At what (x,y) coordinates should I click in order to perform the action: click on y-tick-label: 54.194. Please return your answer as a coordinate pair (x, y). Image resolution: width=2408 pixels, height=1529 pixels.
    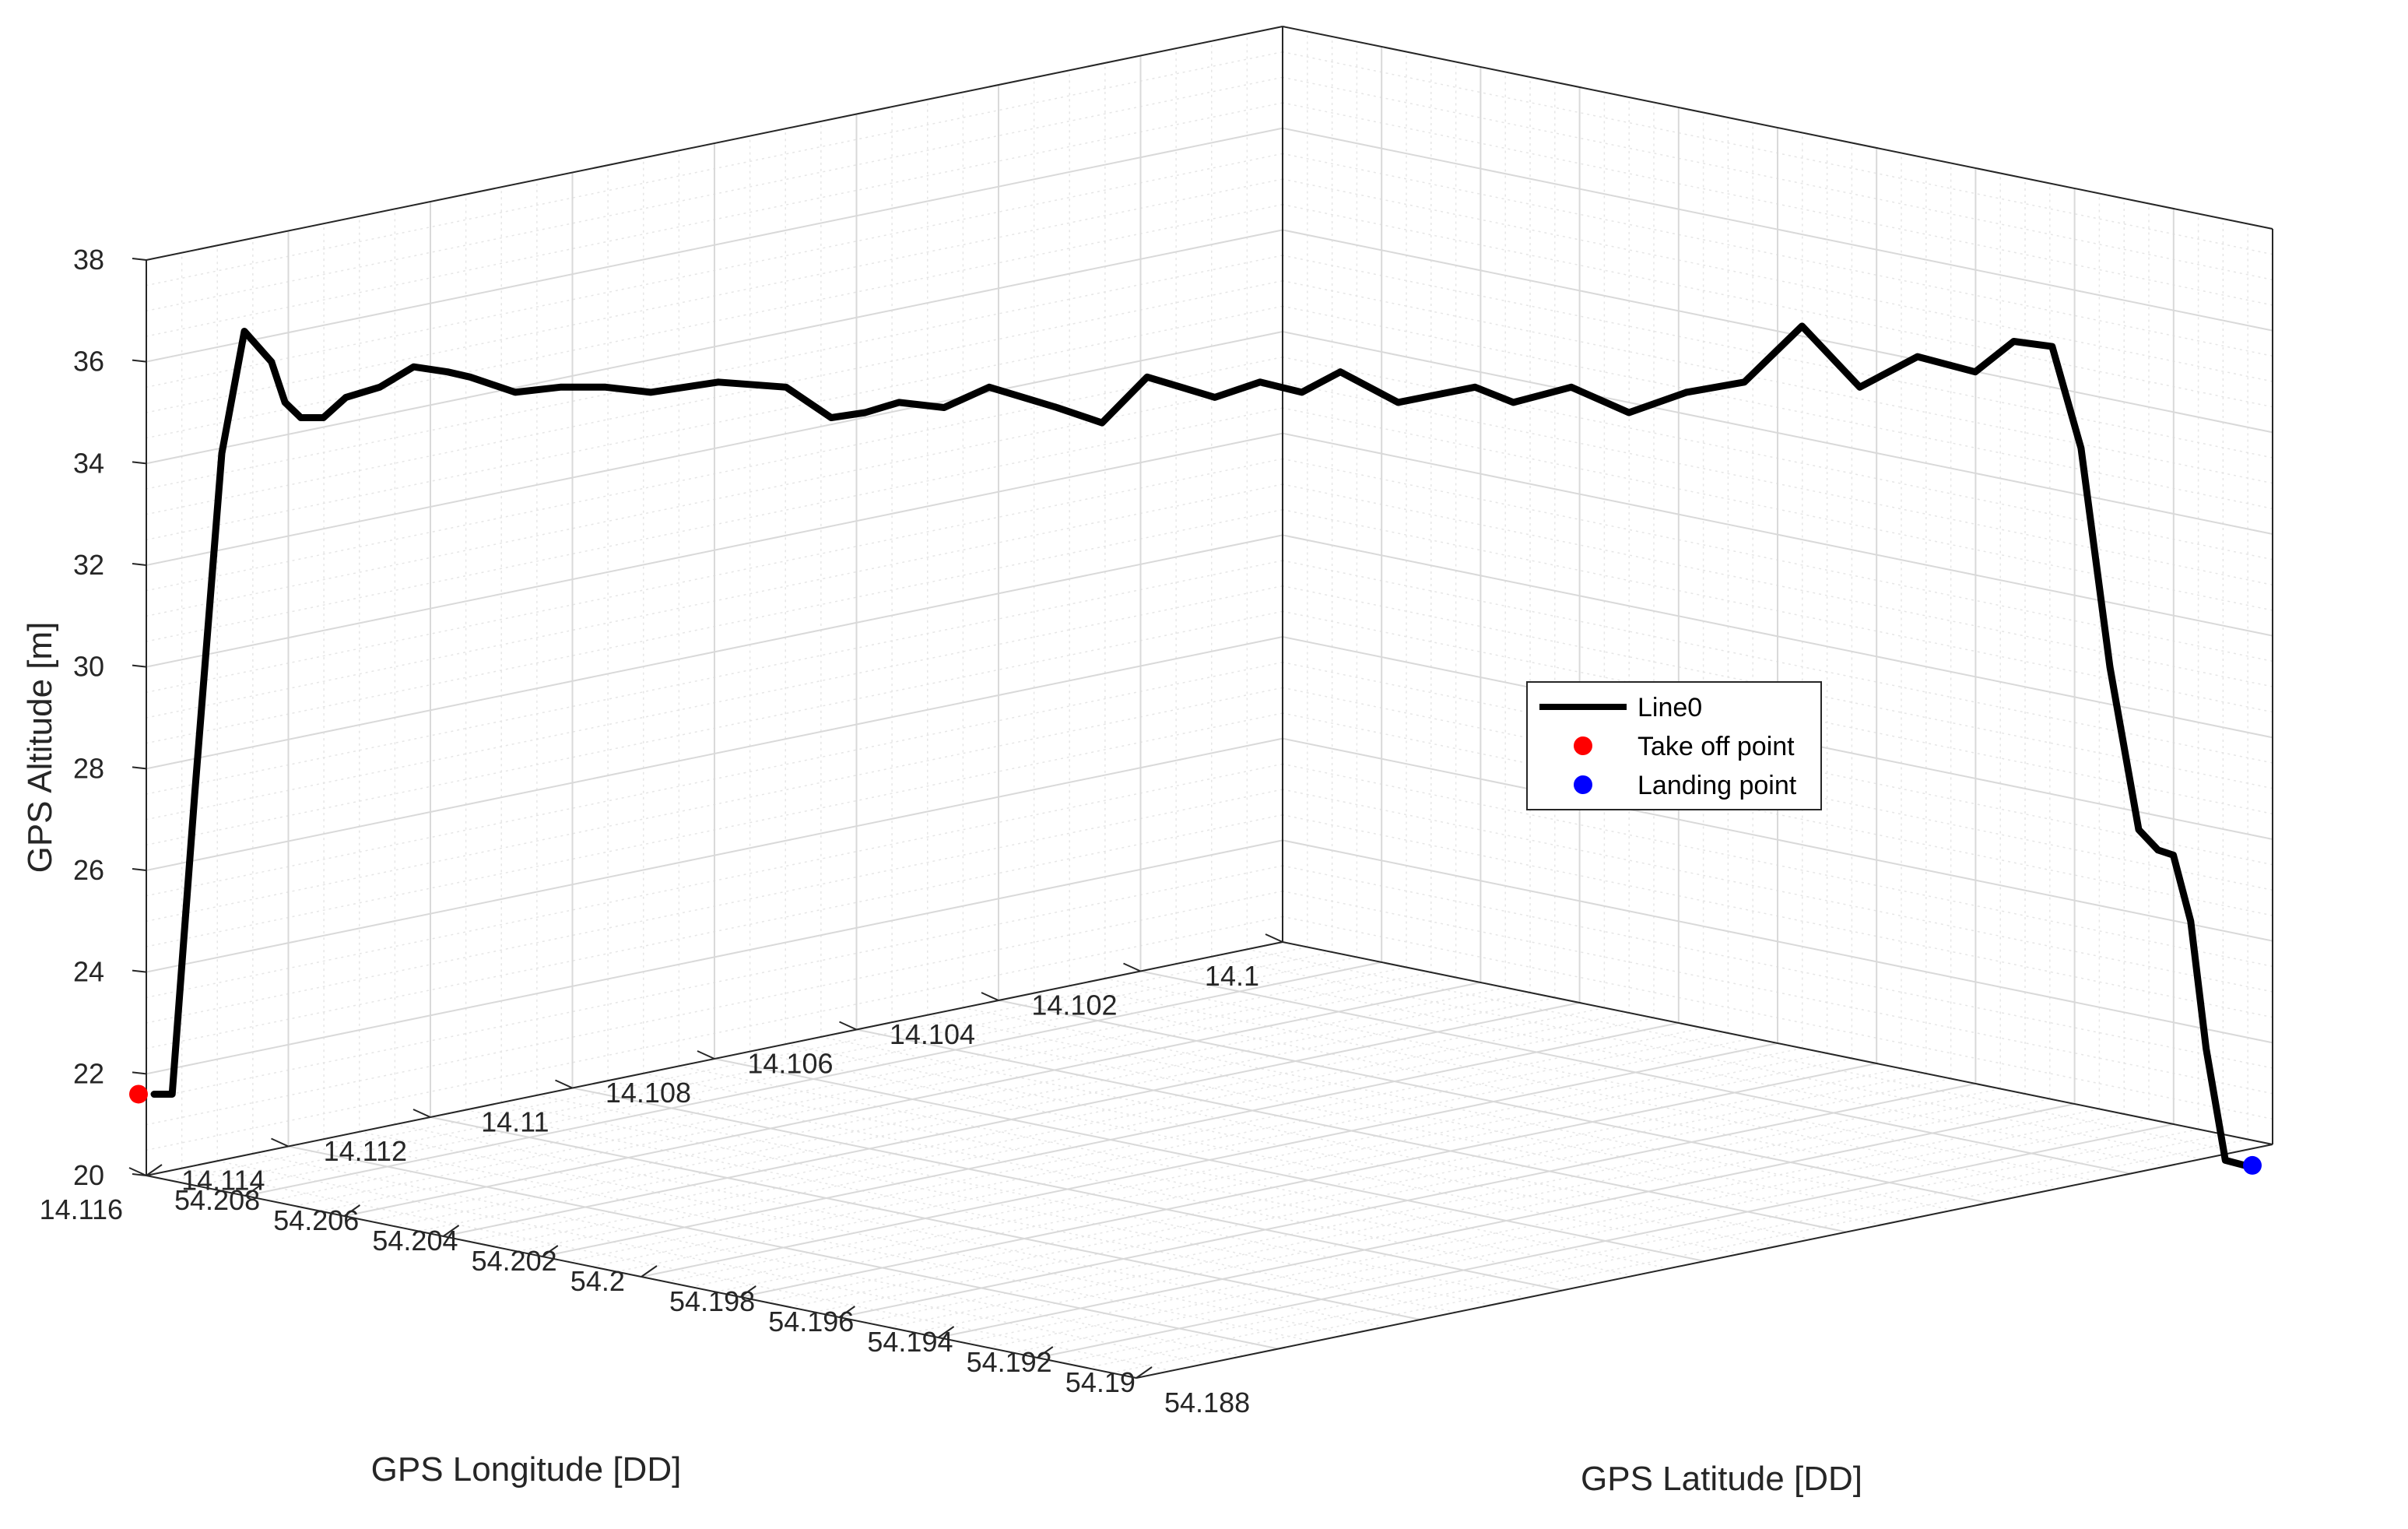
    Looking at the image, I should click on (910, 1342).